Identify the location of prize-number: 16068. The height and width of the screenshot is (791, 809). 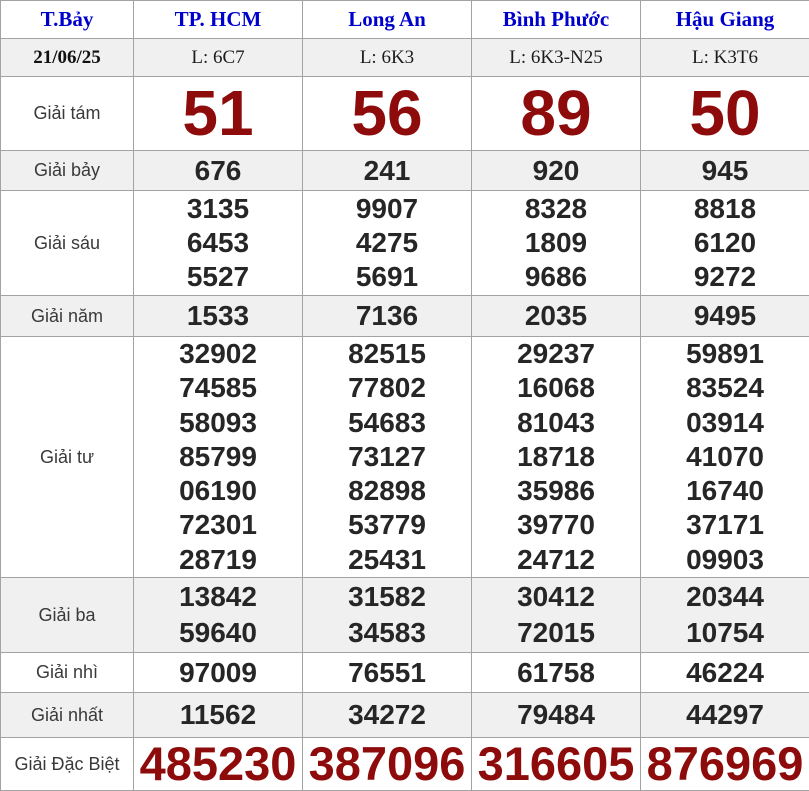
(556, 388).